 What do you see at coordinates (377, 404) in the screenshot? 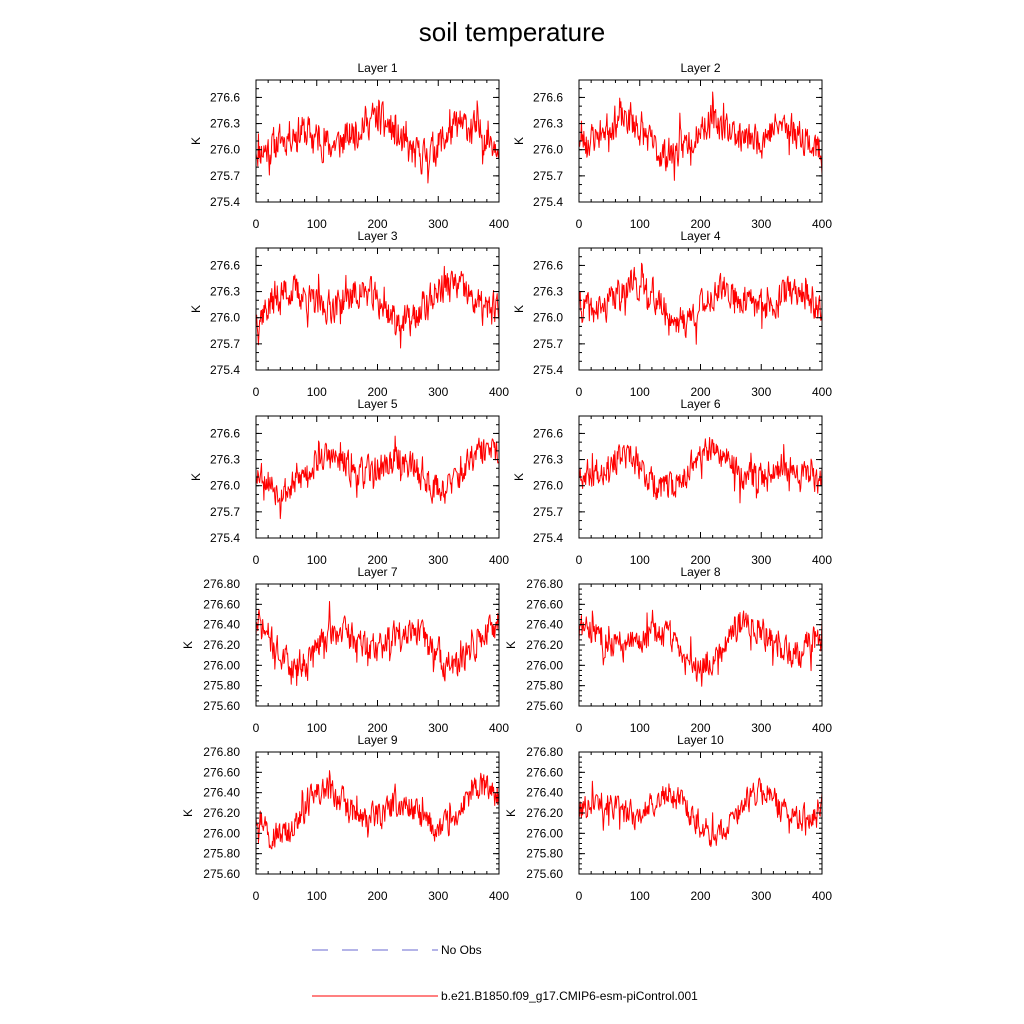
I see `panel-title: Layer 5` at bounding box center [377, 404].